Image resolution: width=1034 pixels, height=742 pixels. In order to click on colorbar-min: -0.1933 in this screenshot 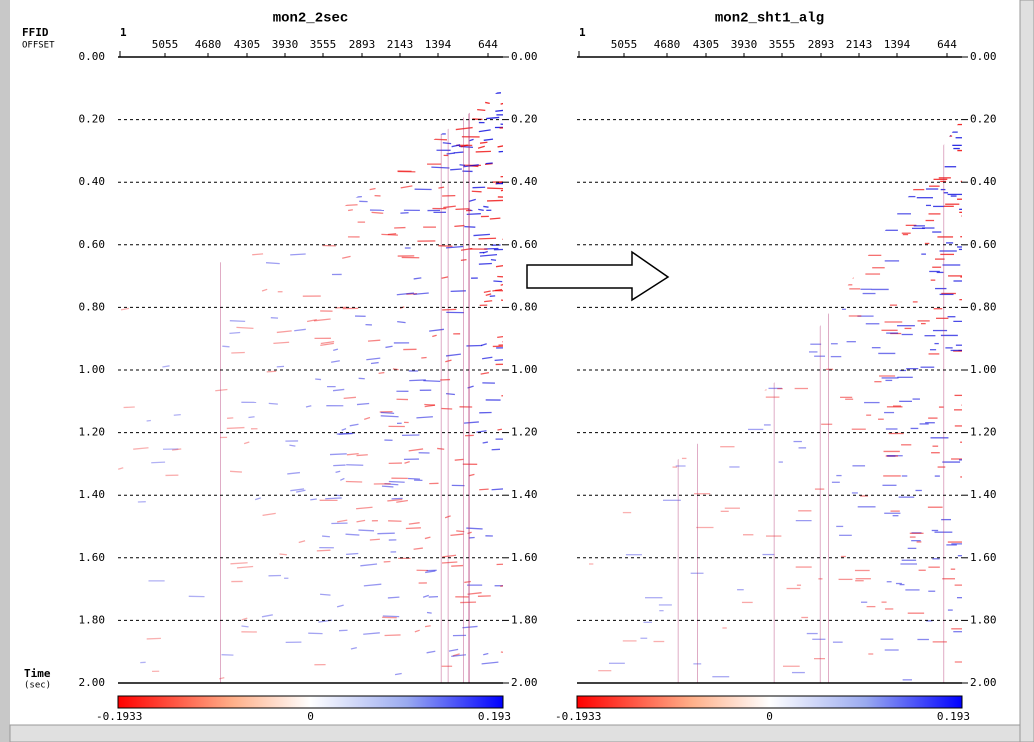, I will do `click(119, 716)`.